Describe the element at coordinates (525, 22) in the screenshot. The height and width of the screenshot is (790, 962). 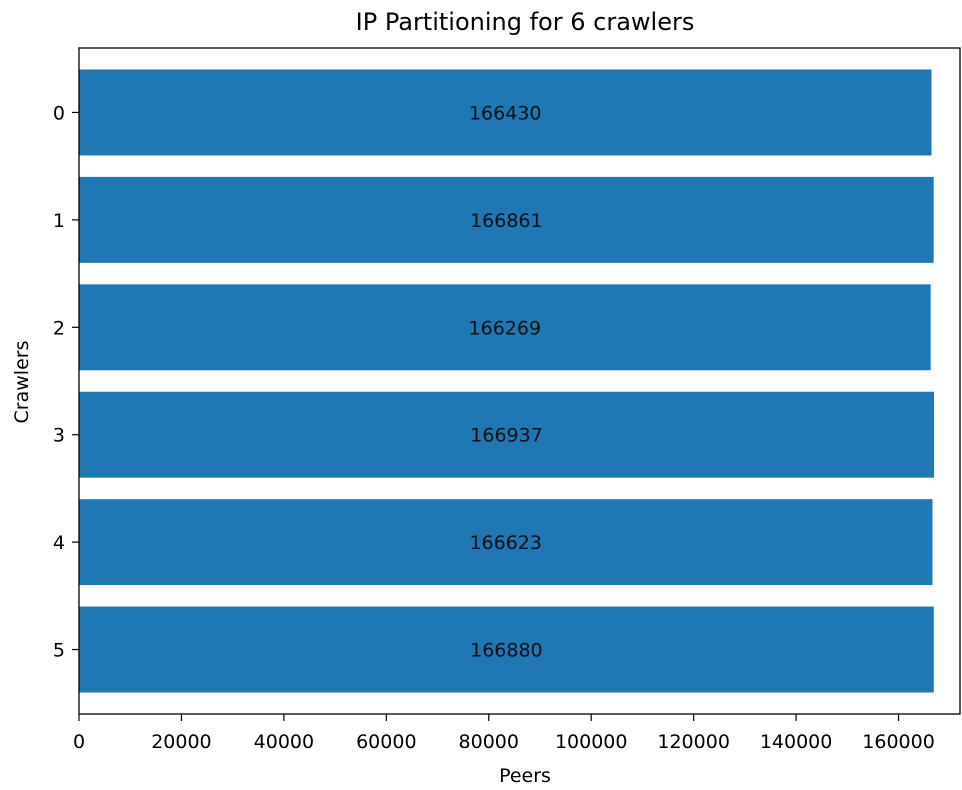
I see `chart-title: IP Partitioning for 6 crawlers` at that location.